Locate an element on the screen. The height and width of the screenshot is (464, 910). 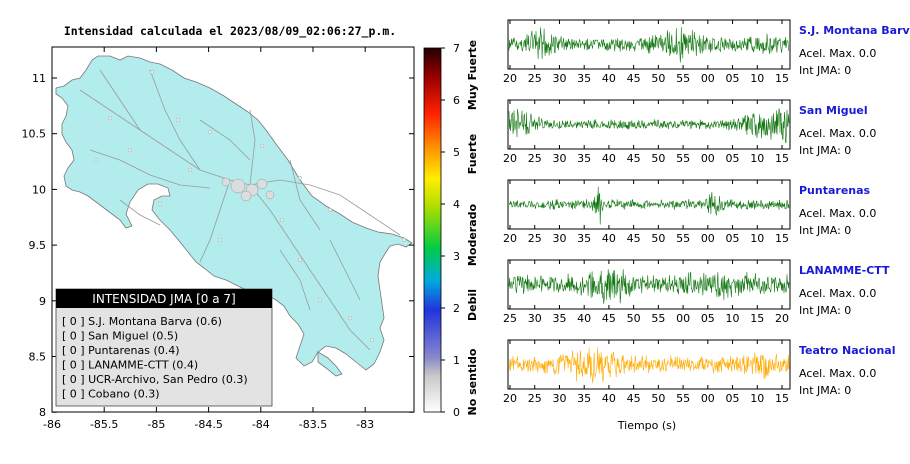
map-y-tick-label: 9 is located at coordinates (42, 301).